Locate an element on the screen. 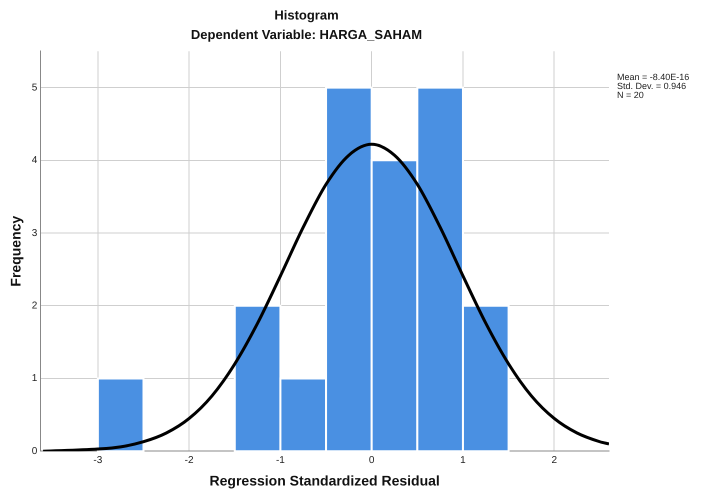  y-tick-label: 2 is located at coordinates (35, 306).